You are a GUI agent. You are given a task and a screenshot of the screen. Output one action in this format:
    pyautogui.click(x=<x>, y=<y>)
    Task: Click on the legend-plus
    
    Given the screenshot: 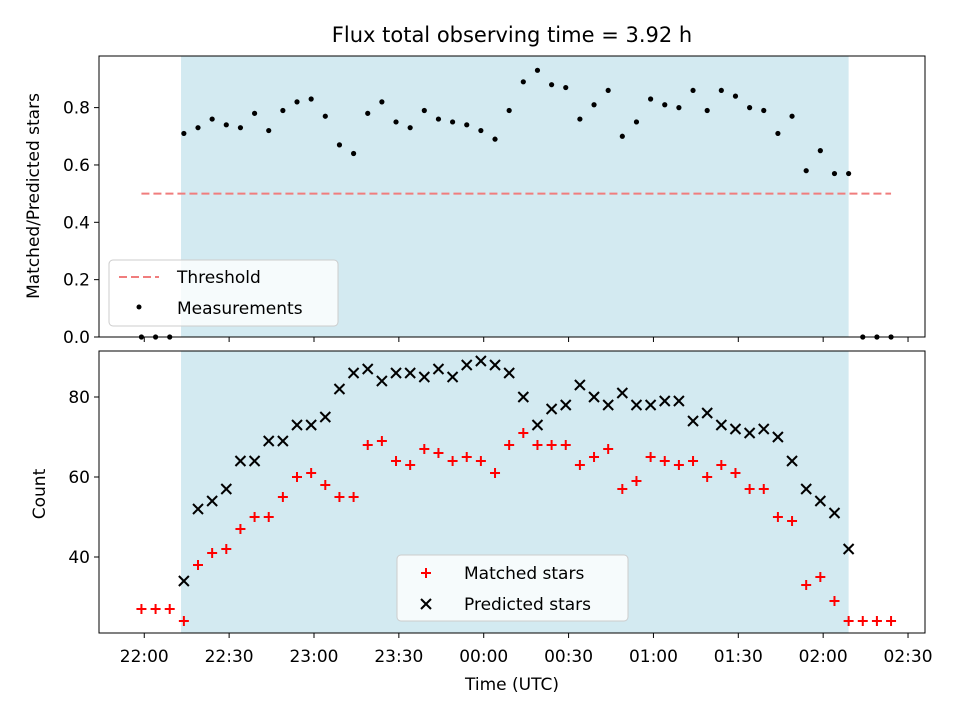 What is the action you would take?
    pyautogui.click(x=426, y=573)
    